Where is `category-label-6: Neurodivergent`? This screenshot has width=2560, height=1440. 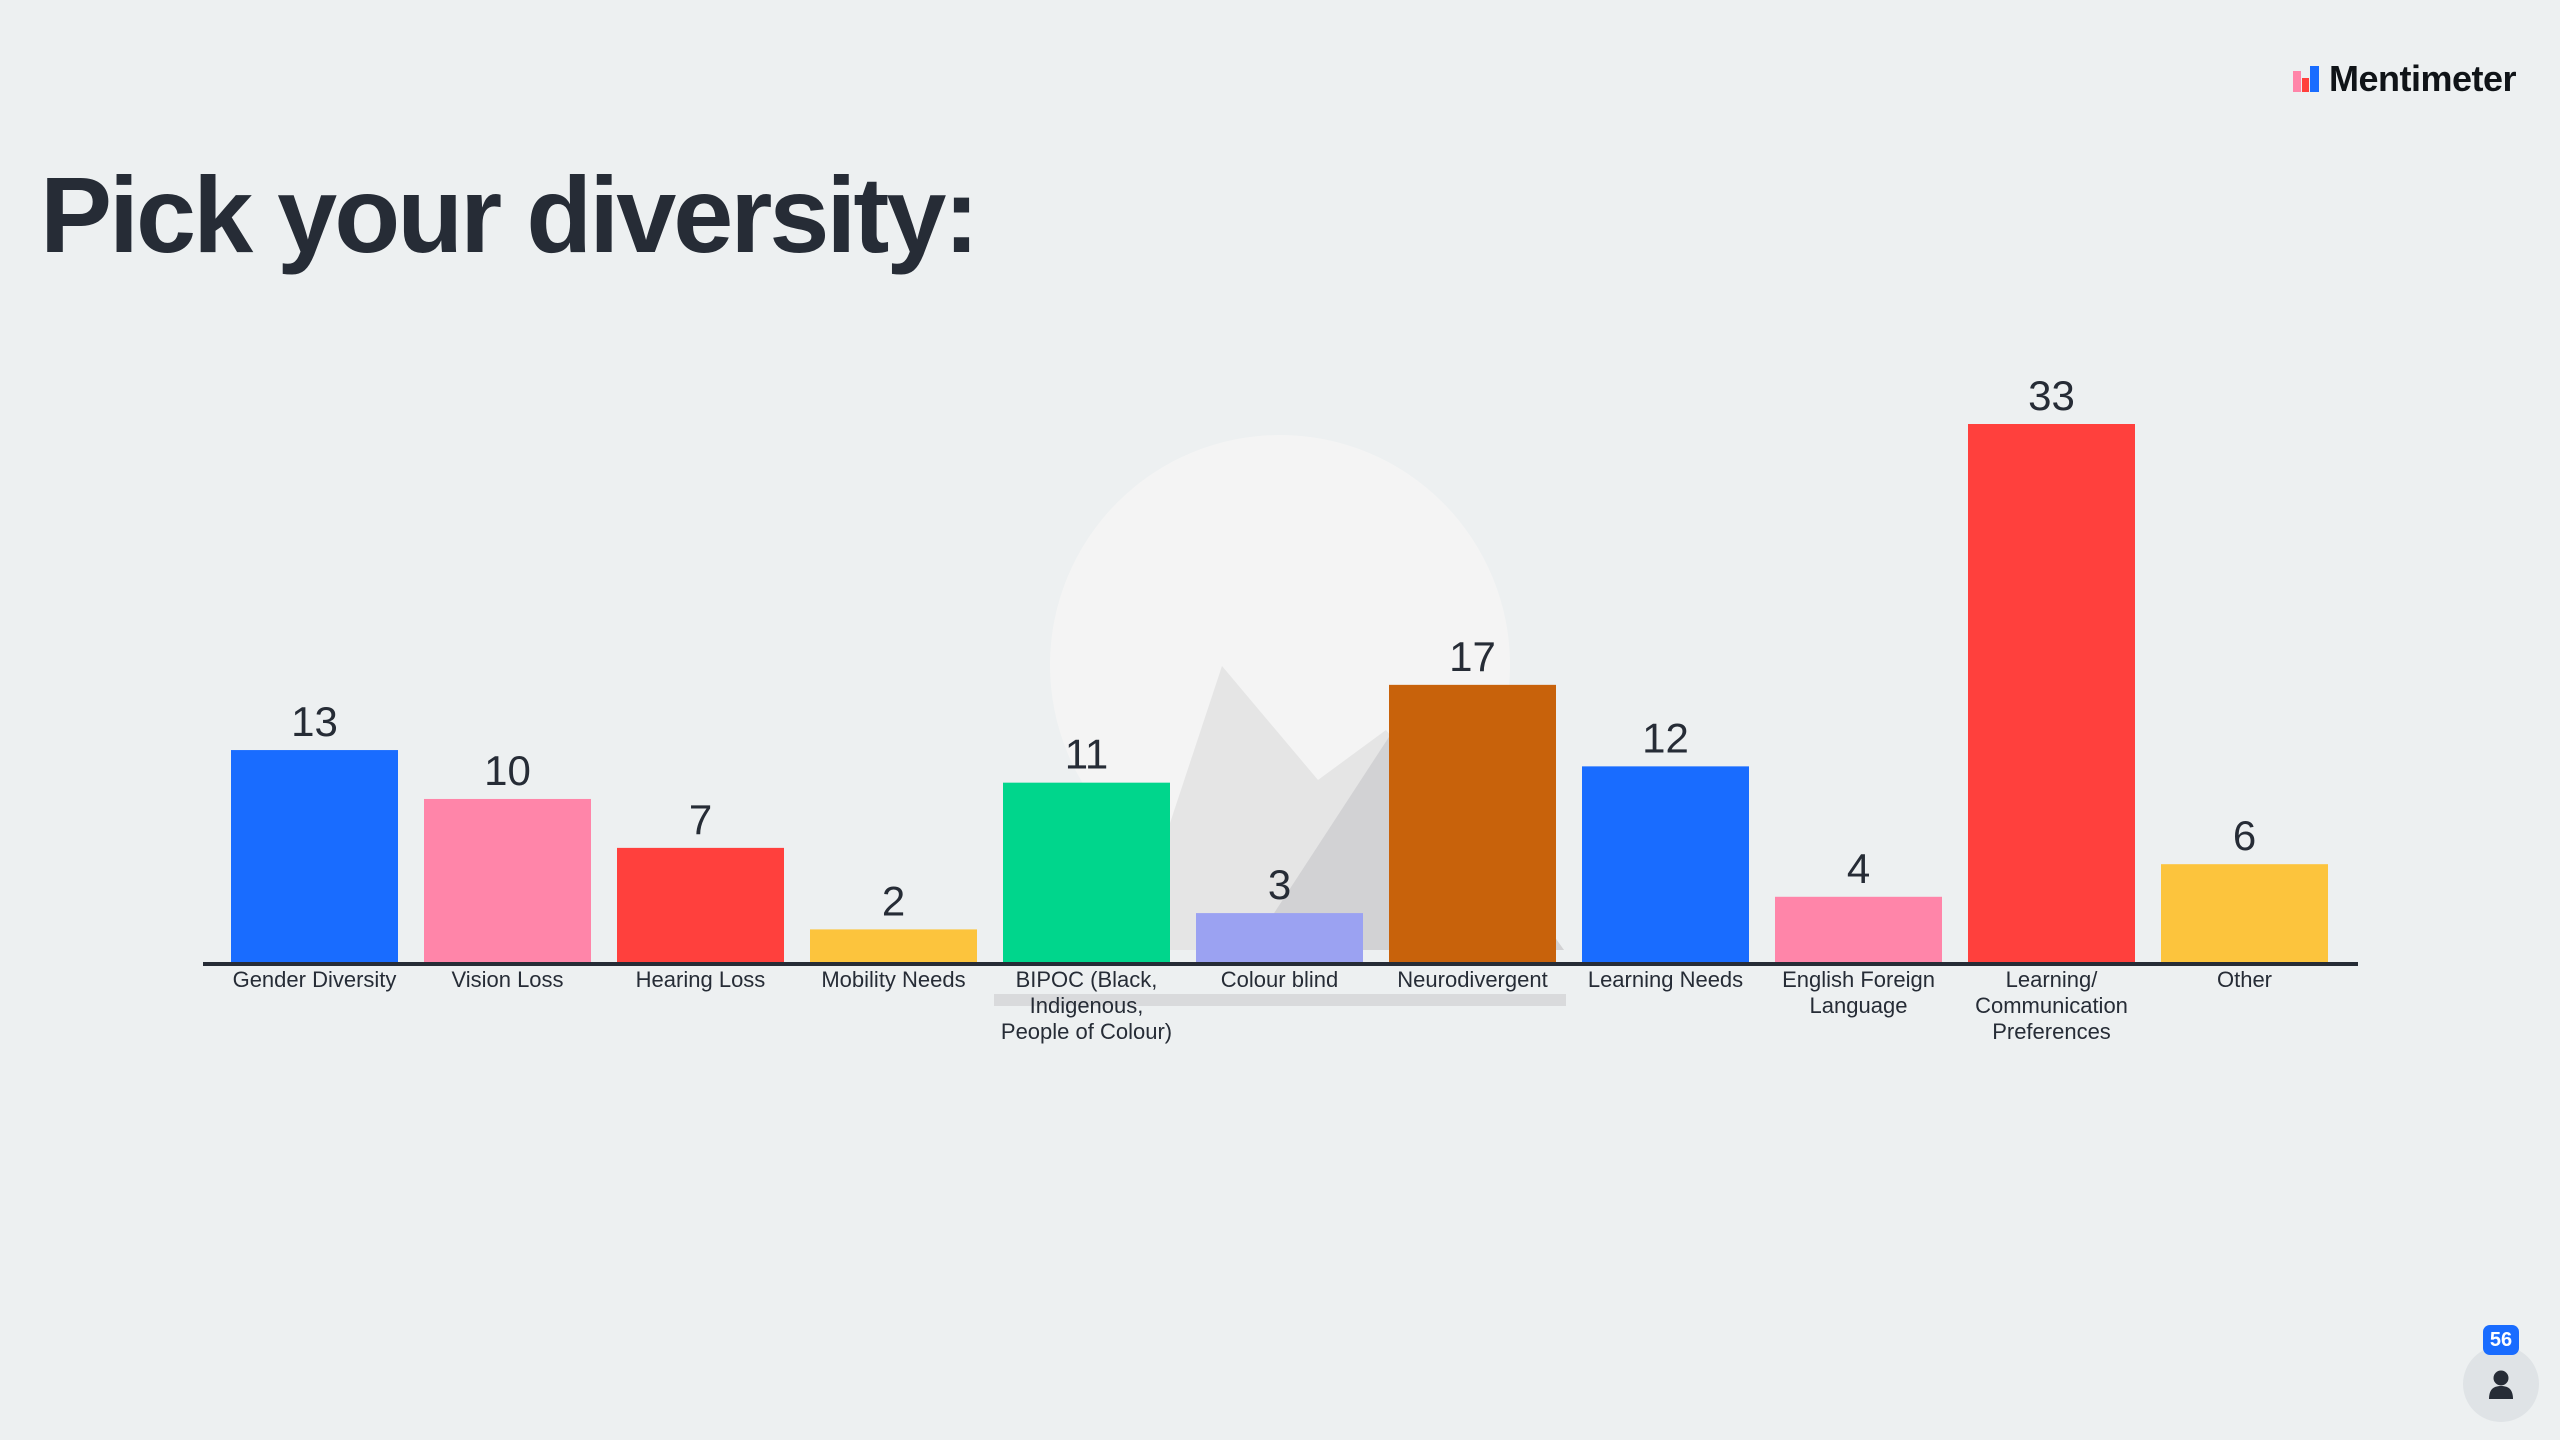
category-label-6: Neurodivergent is located at coordinates (1472, 979).